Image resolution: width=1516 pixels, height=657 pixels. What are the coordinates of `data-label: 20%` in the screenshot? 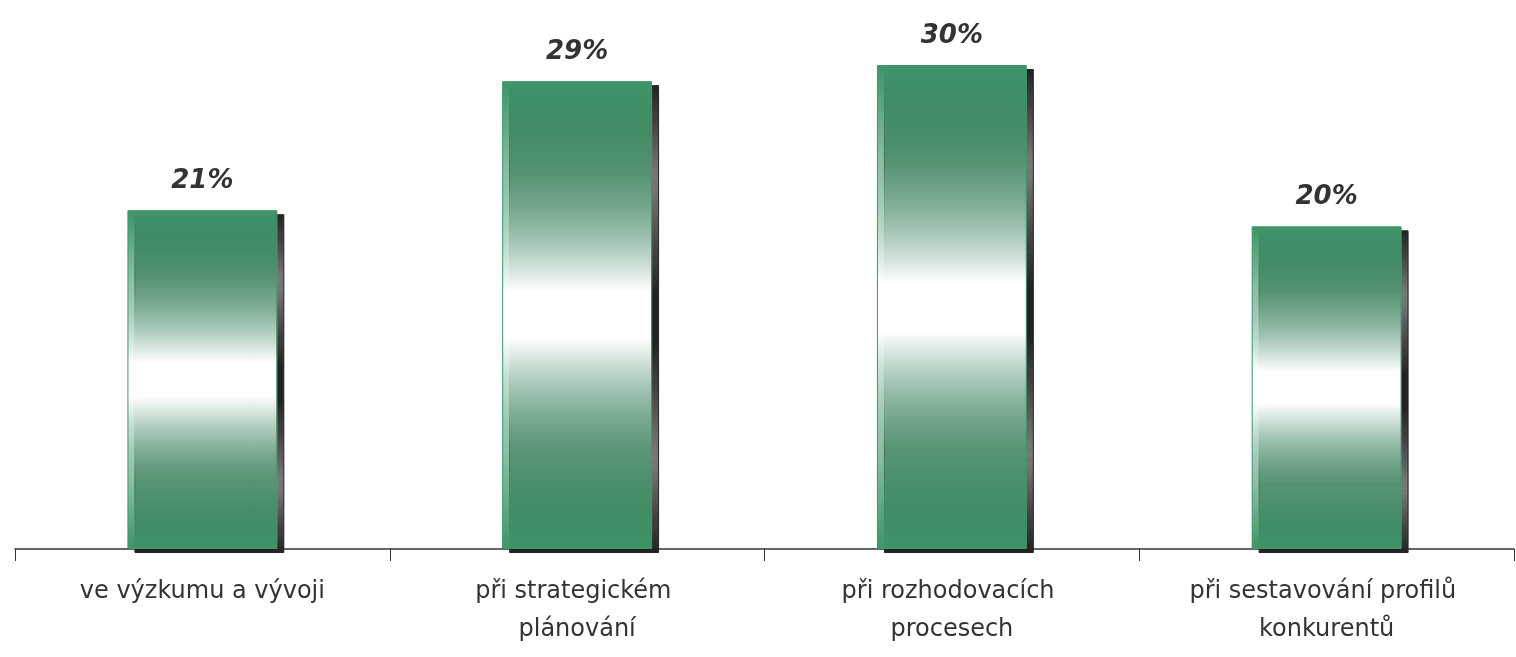 It's located at (1326, 195).